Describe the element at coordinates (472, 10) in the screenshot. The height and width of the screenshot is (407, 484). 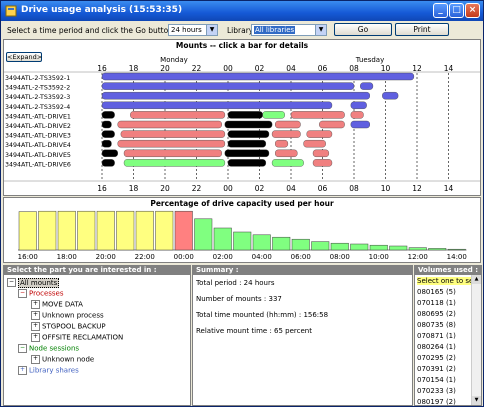
I see `close-button: ×` at that location.